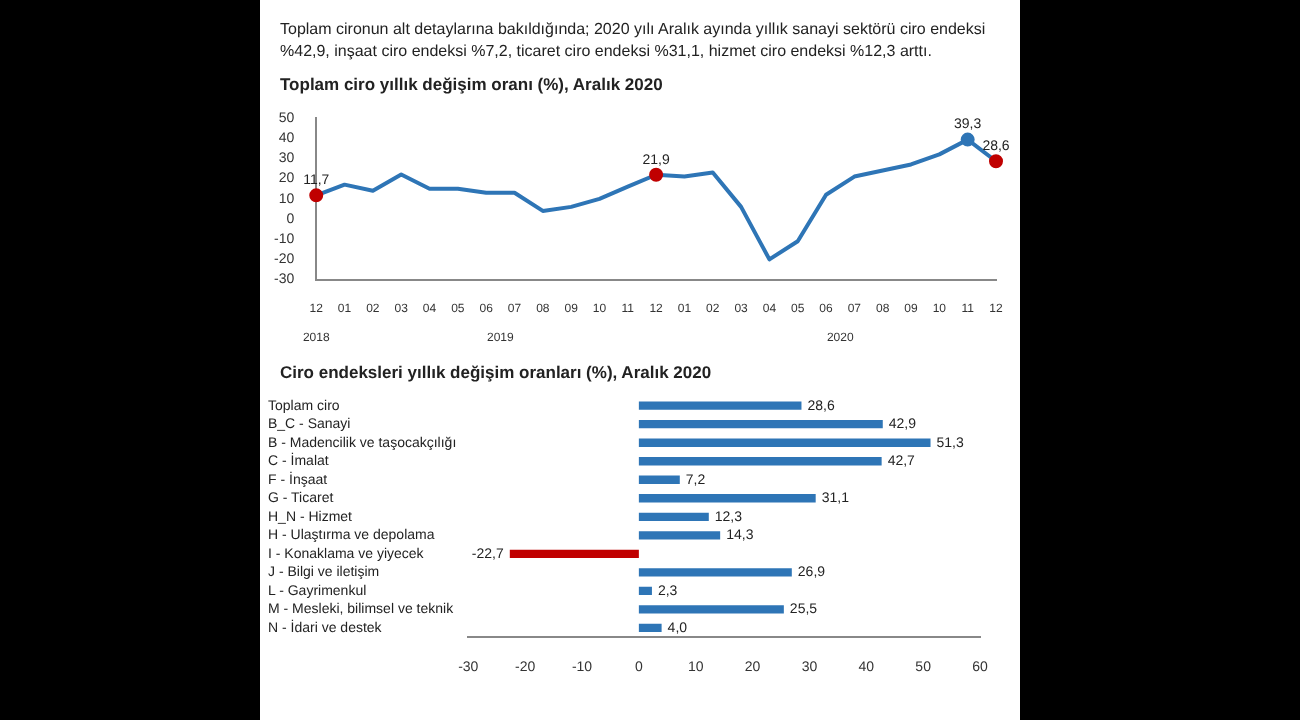 This screenshot has width=1300, height=720. What do you see at coordinates (472, 84) in the screenshot?
I see `chart-title: Toplam ciro yıllık değişim oranı (%), Aralık 2020` at bounding box center [472, 84].